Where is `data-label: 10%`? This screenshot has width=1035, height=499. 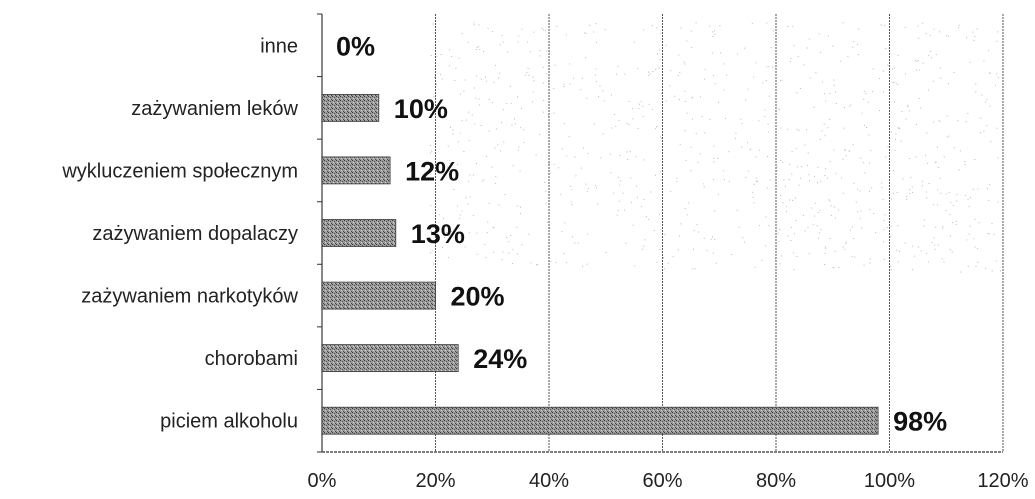 data-label: 10% is located at coordinates (421, 109).